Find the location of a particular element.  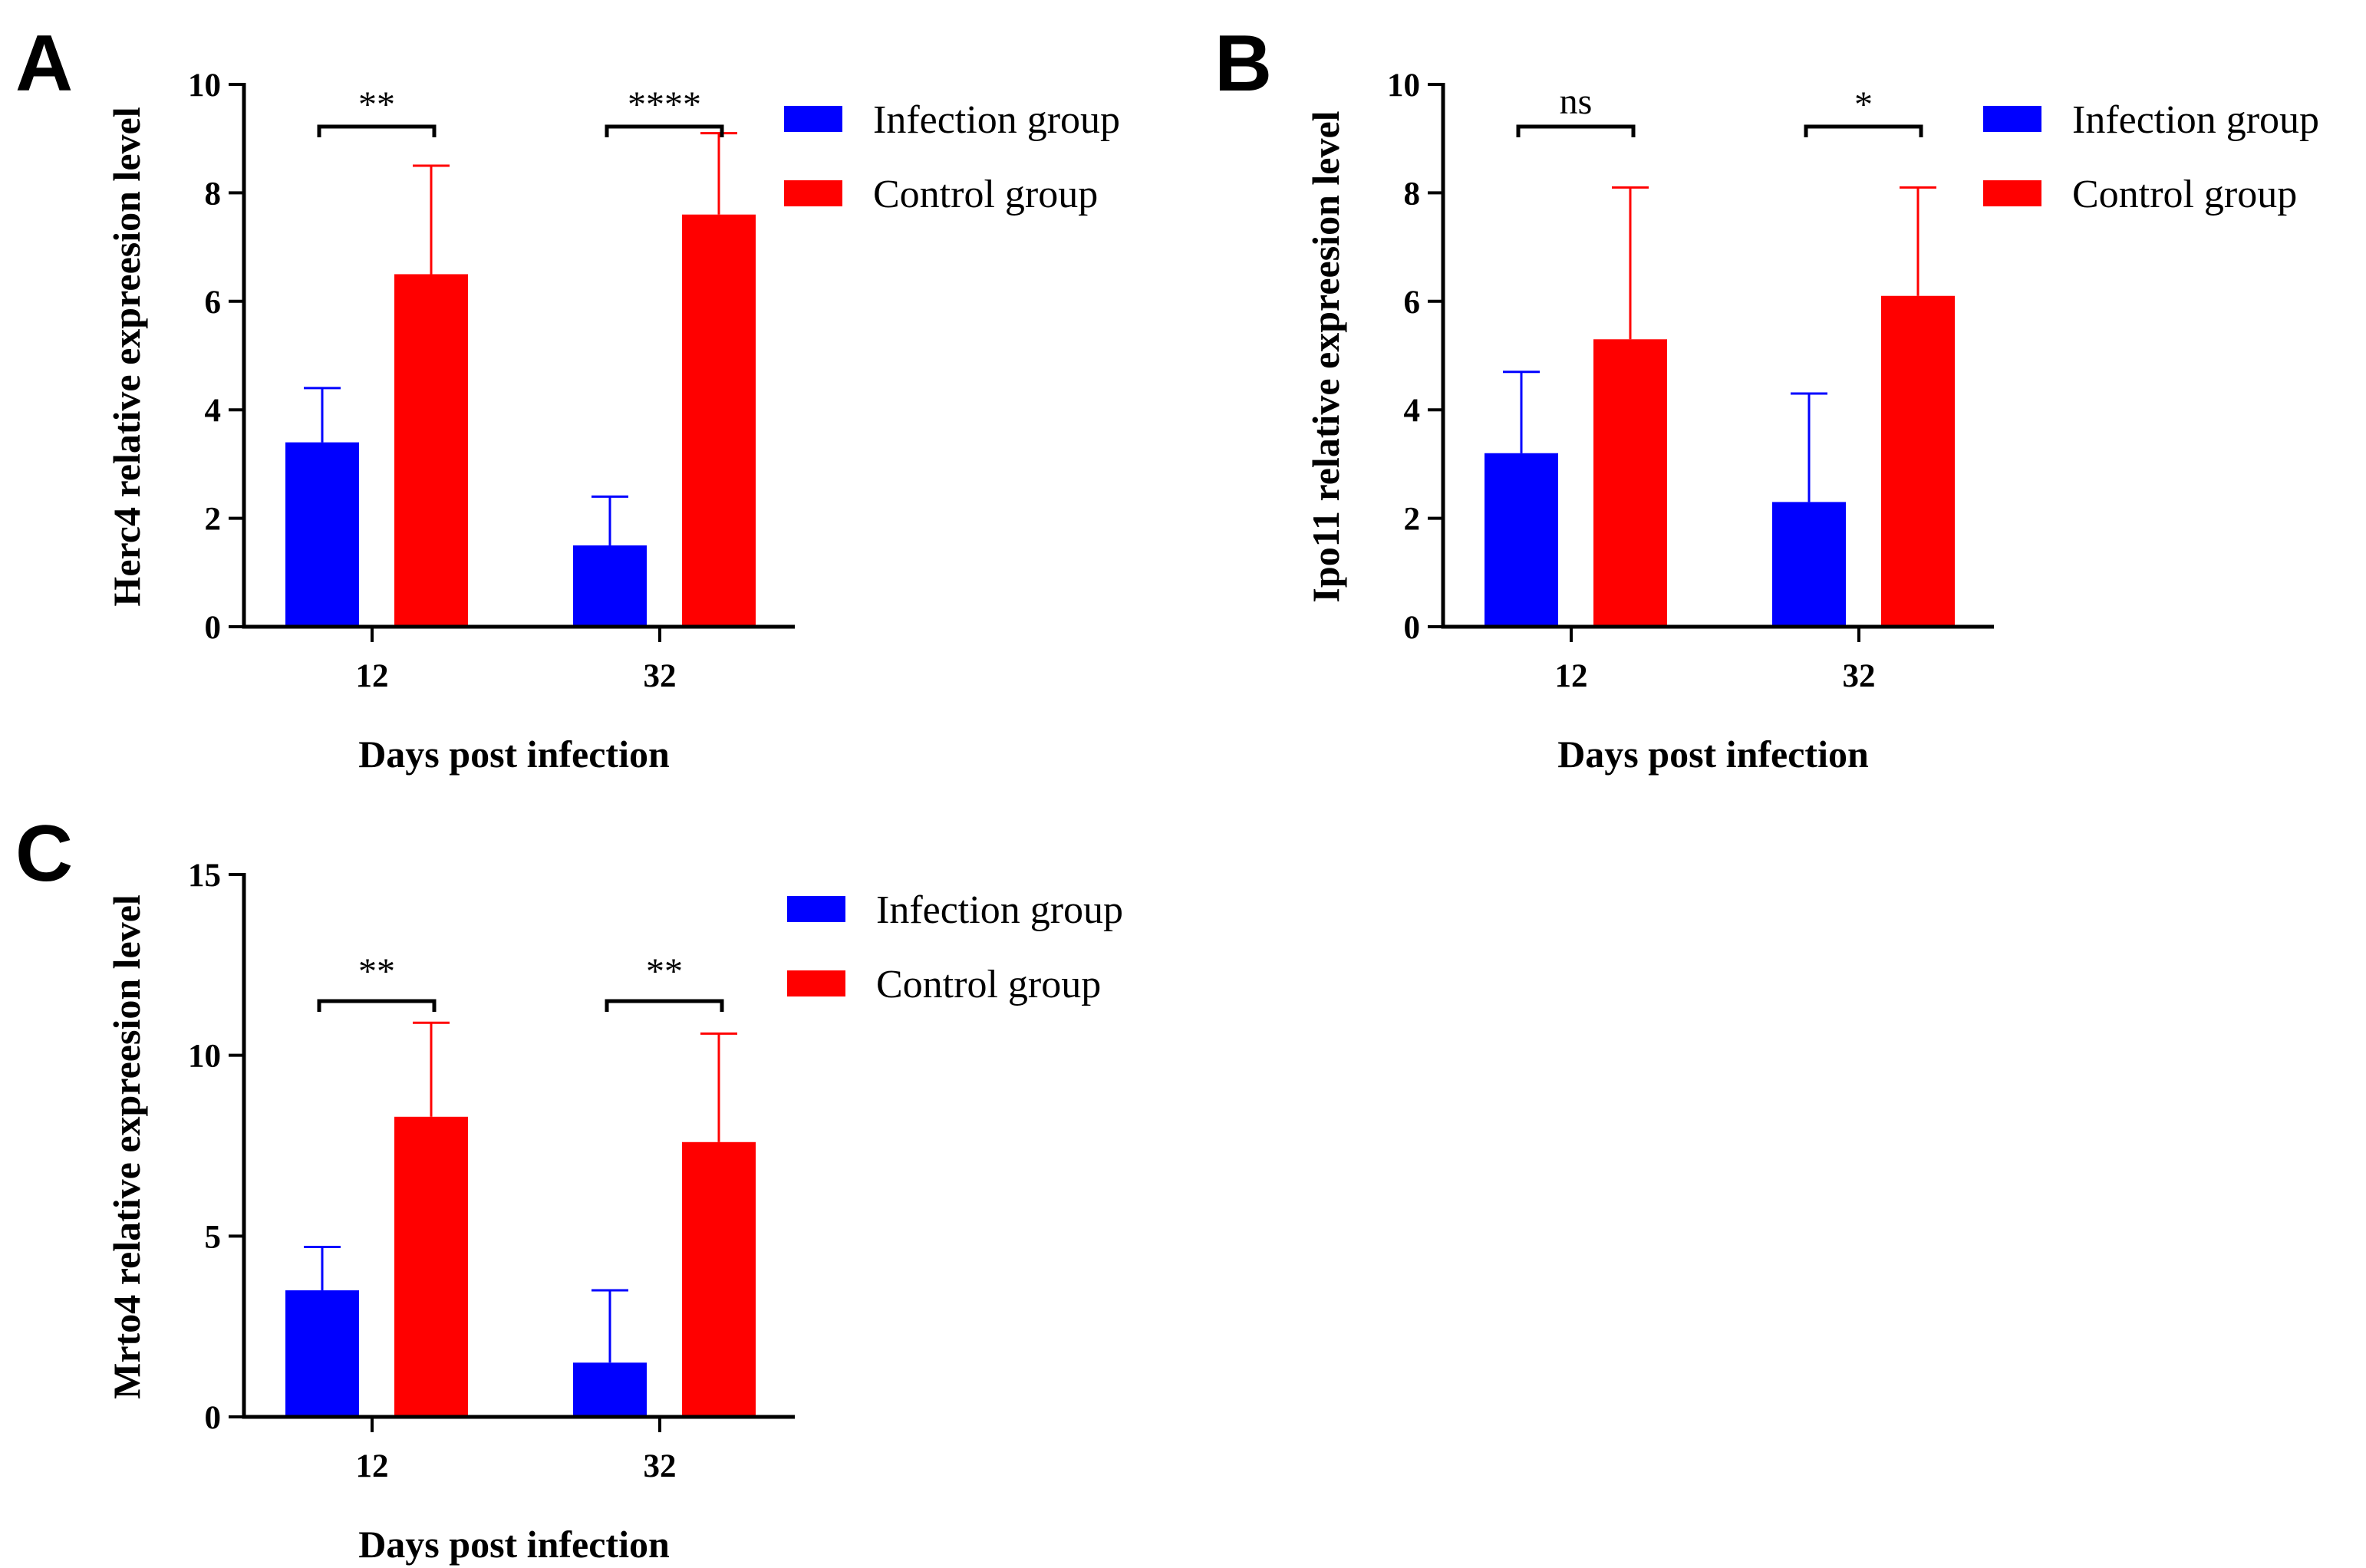

panel-letter: A is located at coordinates (44, 63).